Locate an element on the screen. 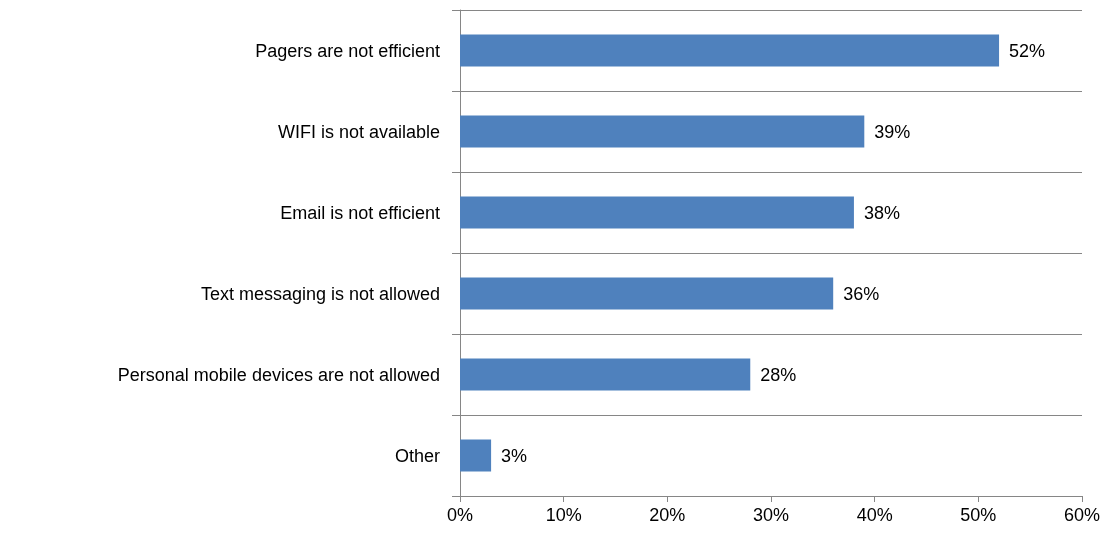  y-tick-label: Pagers are not efficient is located at coordinates (347, 50).